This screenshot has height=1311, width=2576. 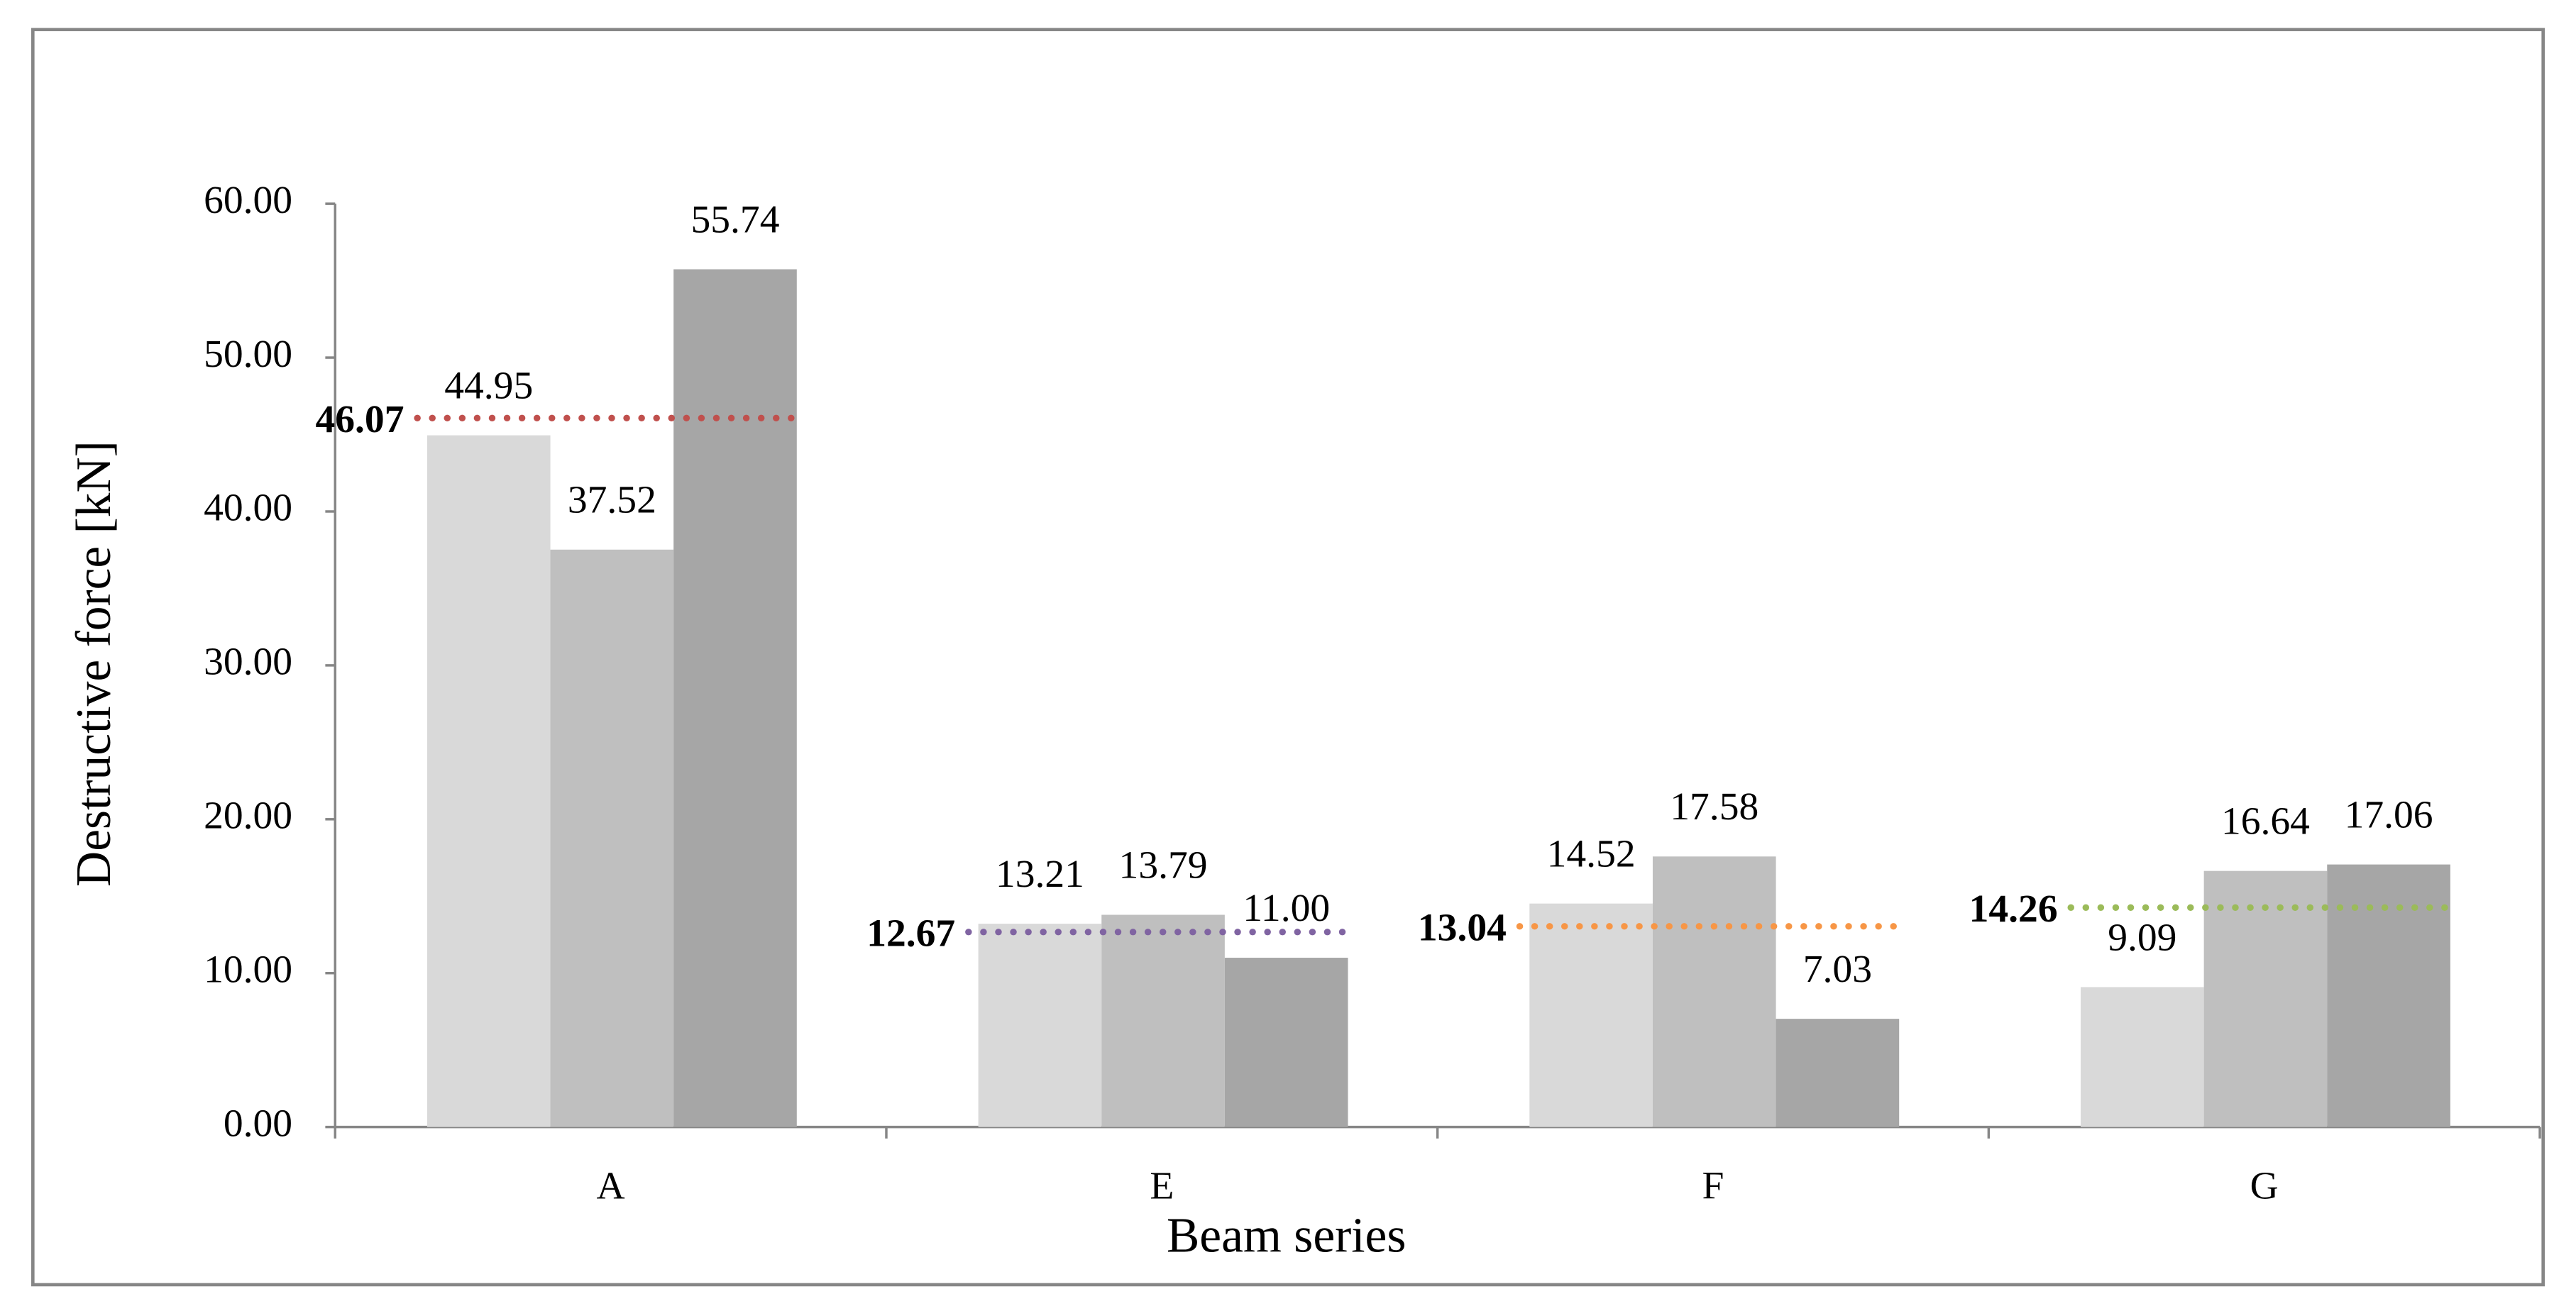 I want to click on x-tick-label: G, so click(x=2264, y=1185).